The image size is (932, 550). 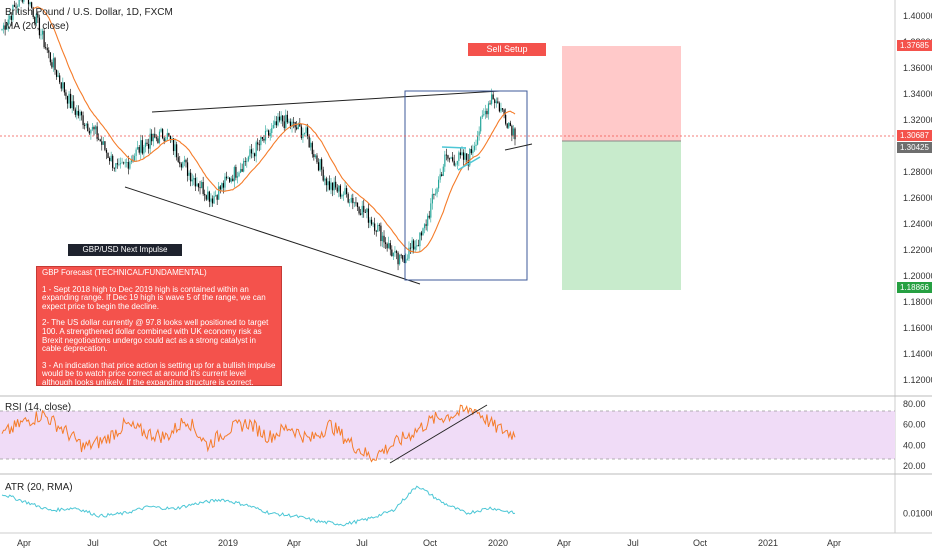 I want to click on focus-box, so click(x=466, y=185).